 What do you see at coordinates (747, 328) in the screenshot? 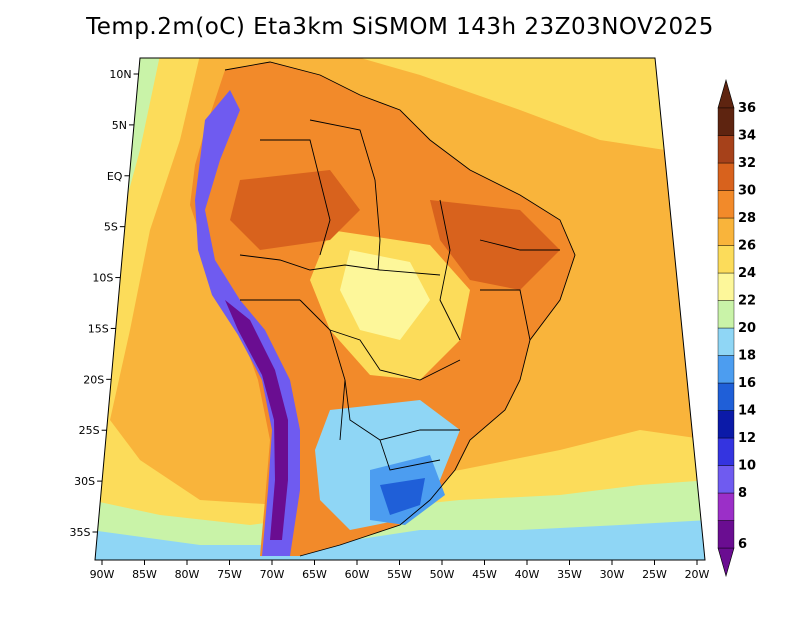
I see `colorbar-label: 20` at bounding box center [747, 328].